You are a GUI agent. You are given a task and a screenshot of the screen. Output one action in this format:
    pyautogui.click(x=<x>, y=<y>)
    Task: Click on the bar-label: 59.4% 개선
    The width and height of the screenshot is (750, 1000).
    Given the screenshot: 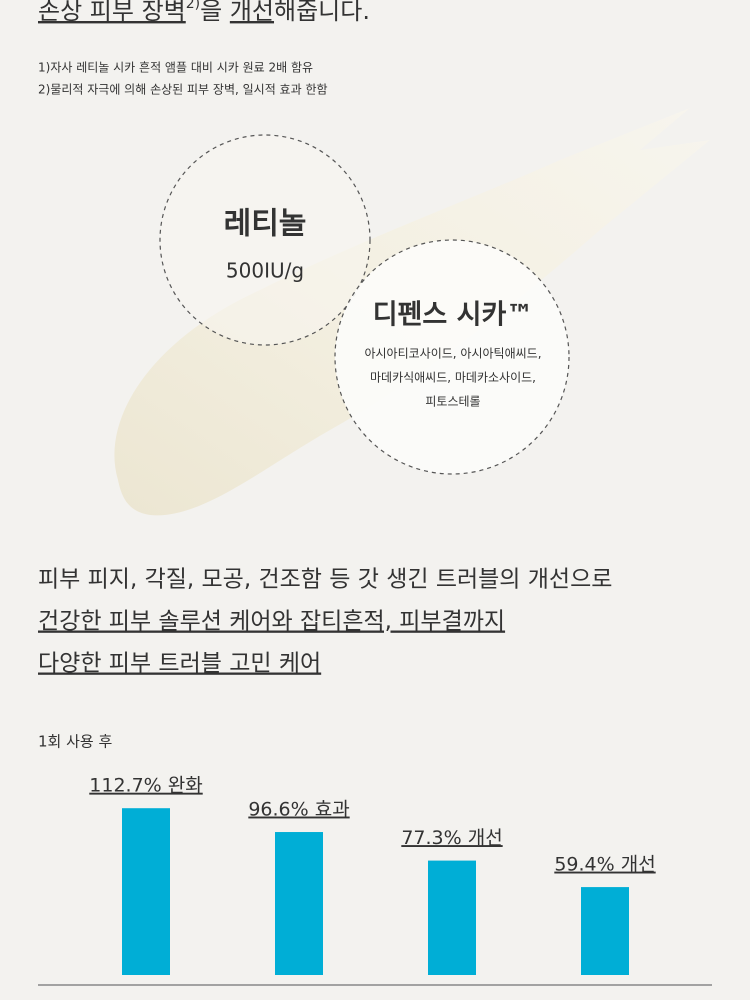 What is the action you would take?
    pyautogui.click(x=604, y=865)
    